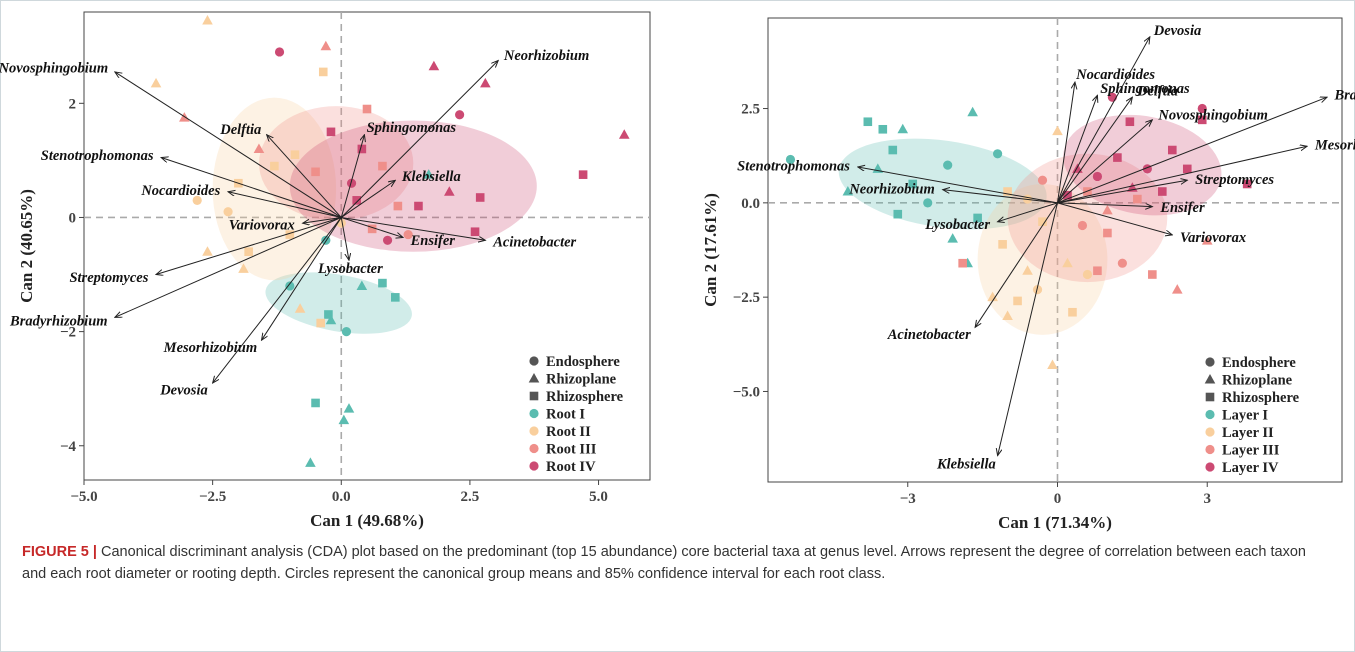  I want to click on x-tick-label: 0.0, so click(341, 497).